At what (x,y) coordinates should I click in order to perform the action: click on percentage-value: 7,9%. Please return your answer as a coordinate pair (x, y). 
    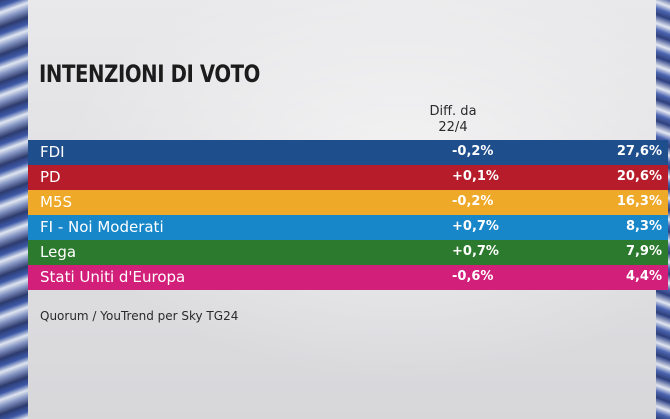
    Looking at the image, I should click on (643, 251).